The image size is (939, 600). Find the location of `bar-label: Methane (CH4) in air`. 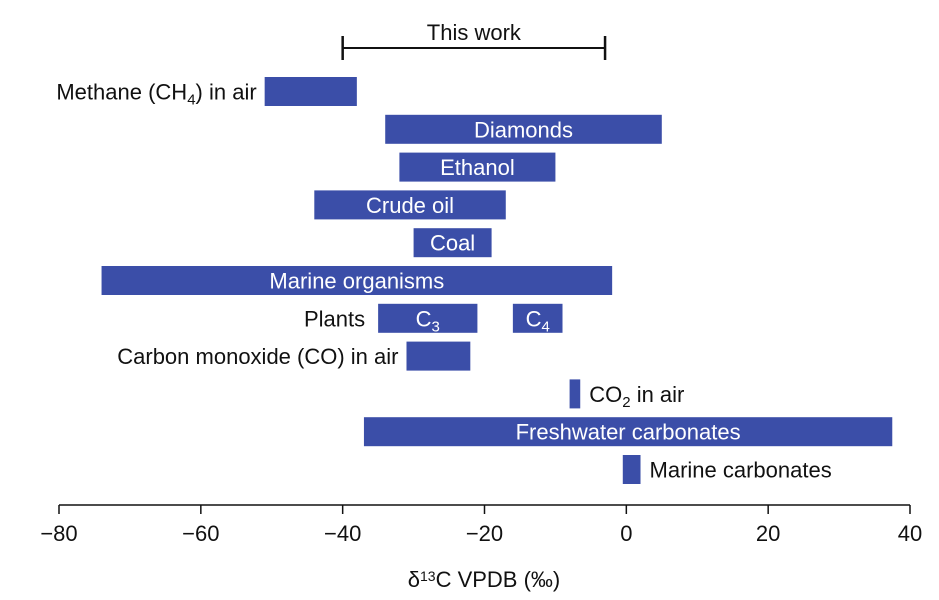

bar-label: Methane (CH4) in air is located at coordinates (156, 94).